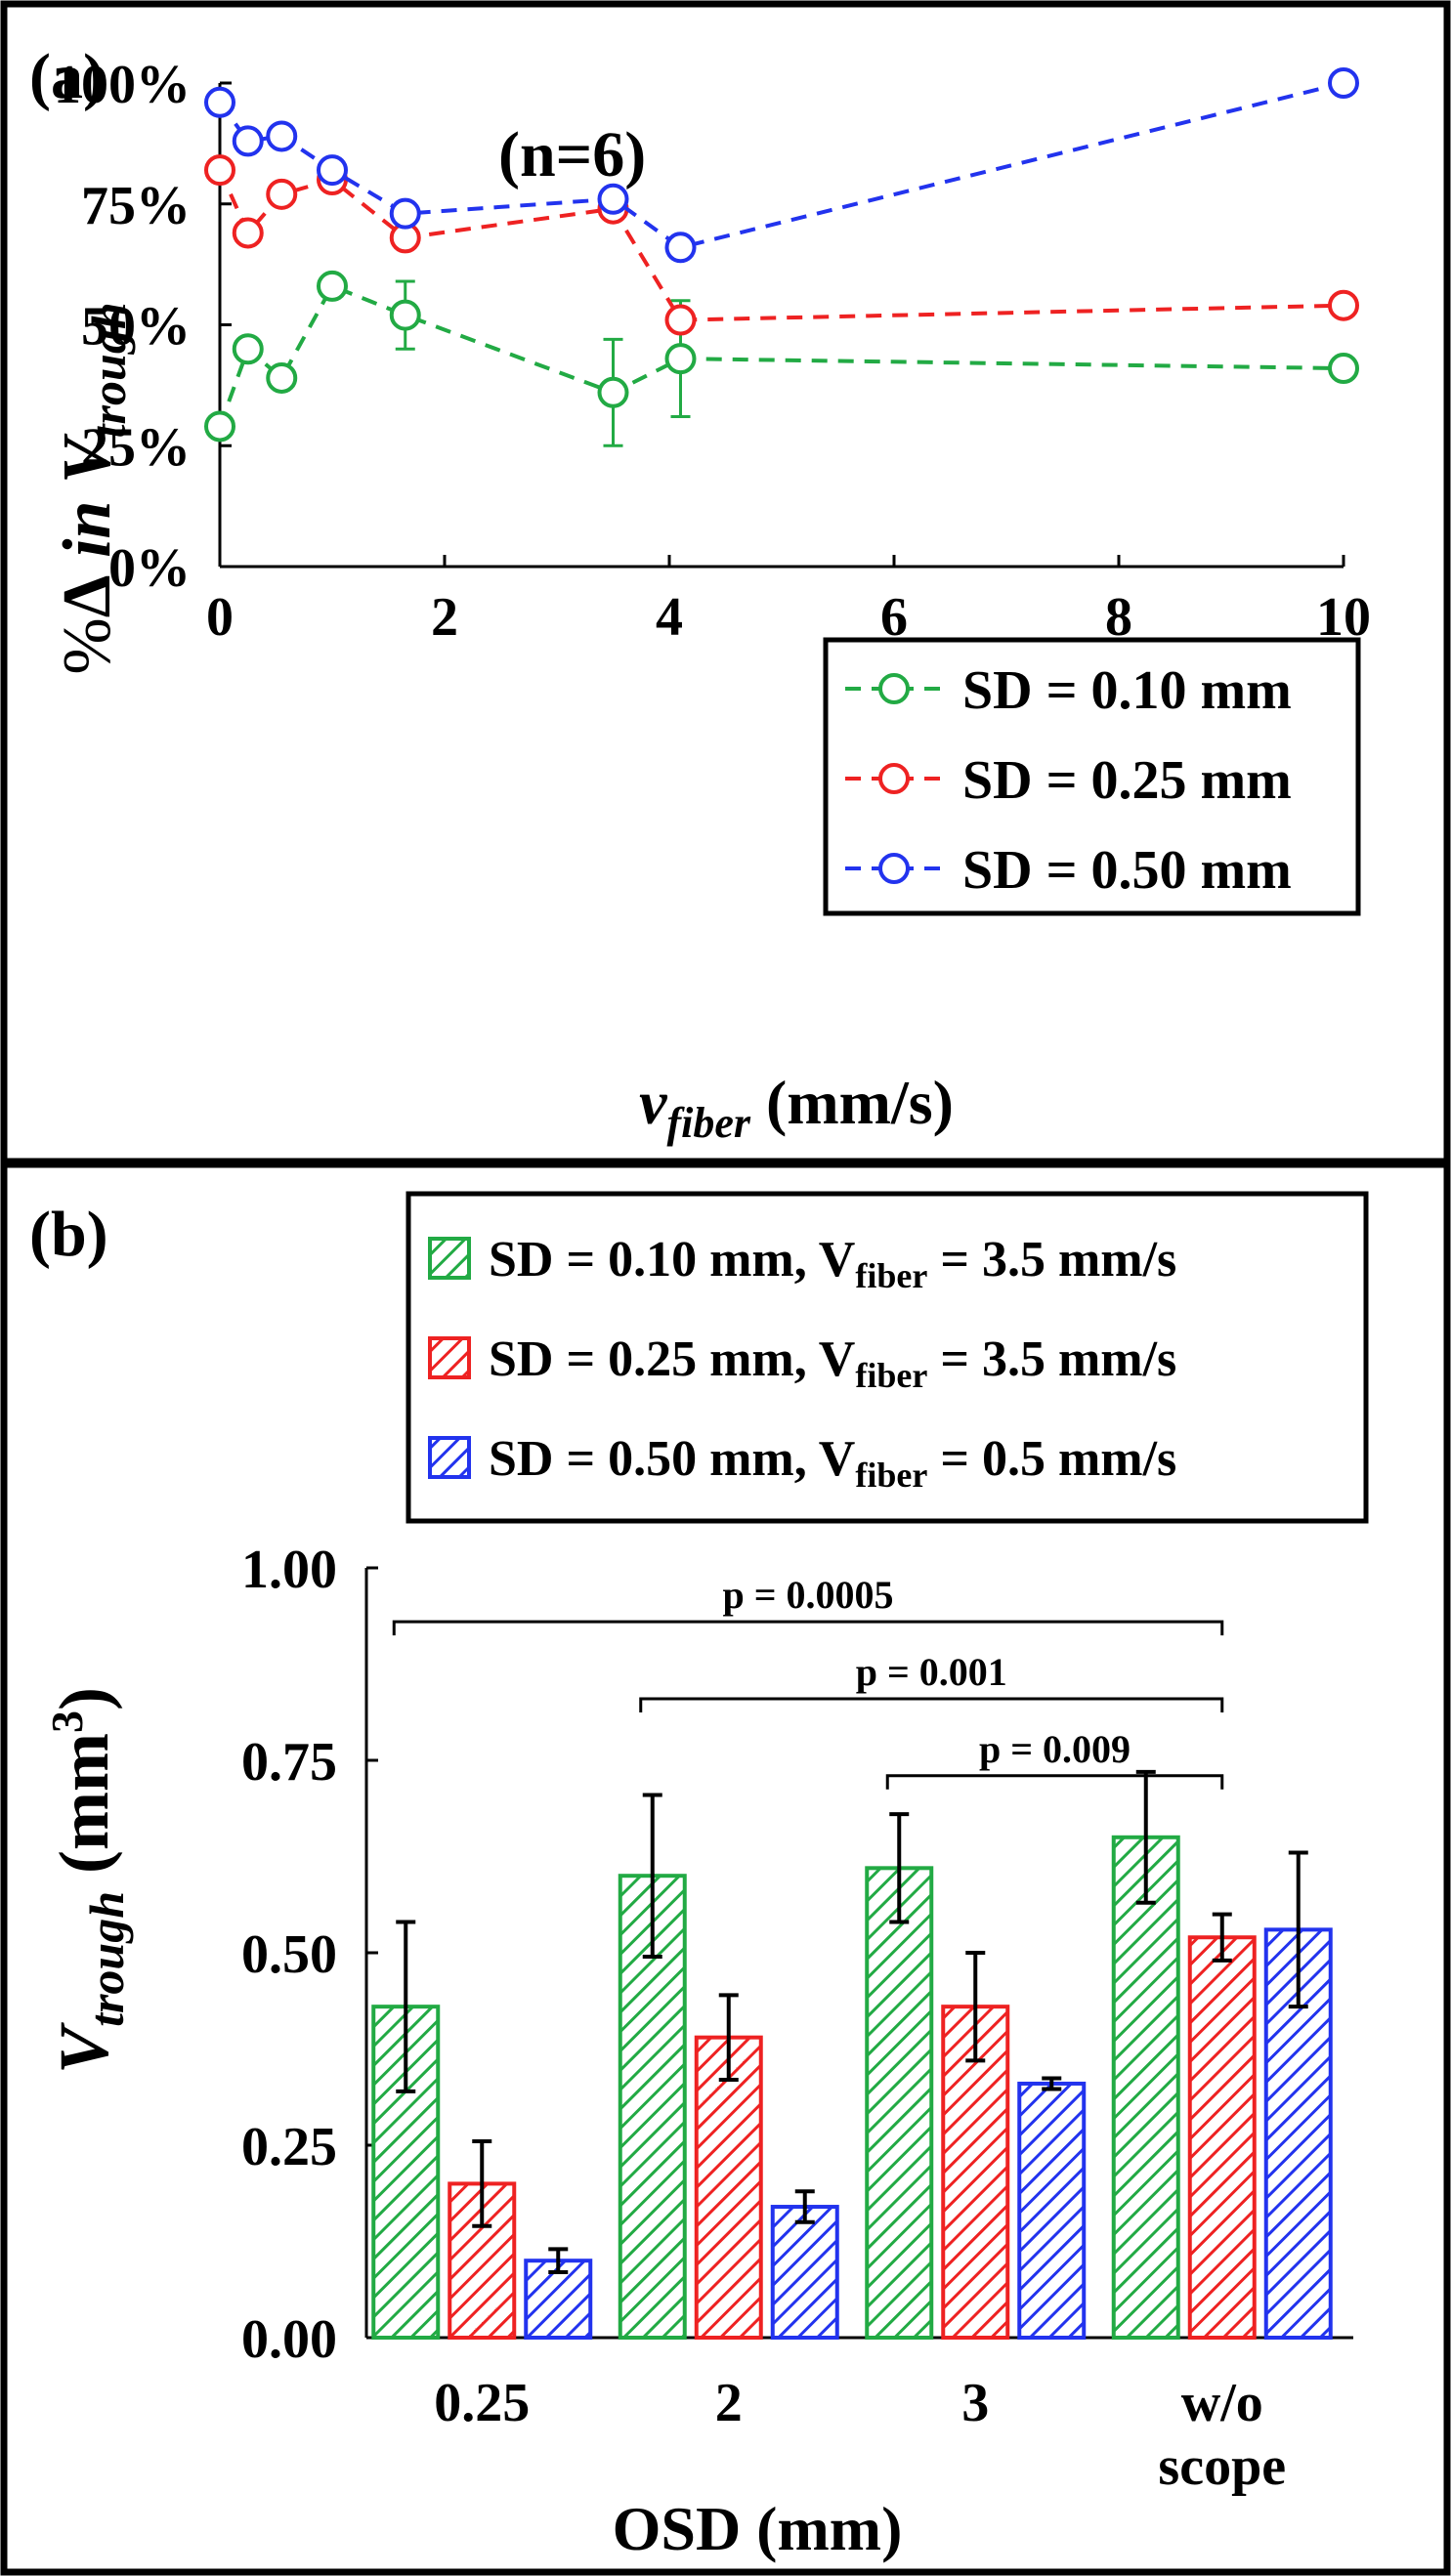  Describe the element at coordinates (289, 1570) in the screenshot. I see `y-tick-label: 1.00` at that location.